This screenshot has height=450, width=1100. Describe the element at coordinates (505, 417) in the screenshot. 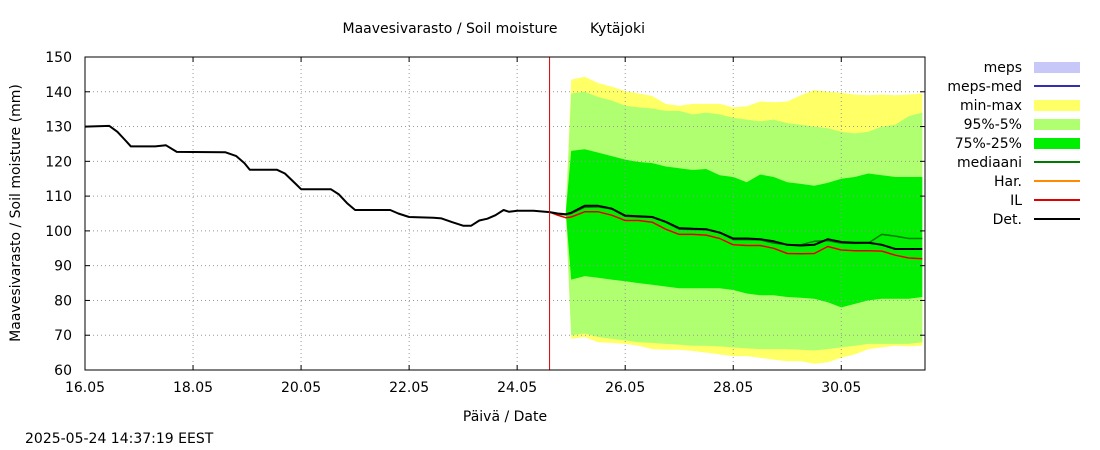

I see `x-axis-label: Päivä / Date` at that location.